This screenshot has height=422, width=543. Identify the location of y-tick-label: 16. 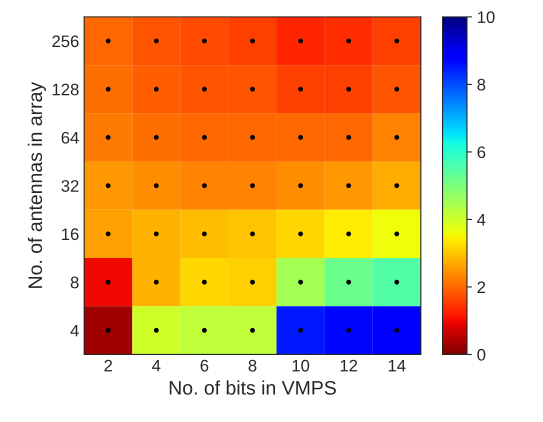
(70, 234).